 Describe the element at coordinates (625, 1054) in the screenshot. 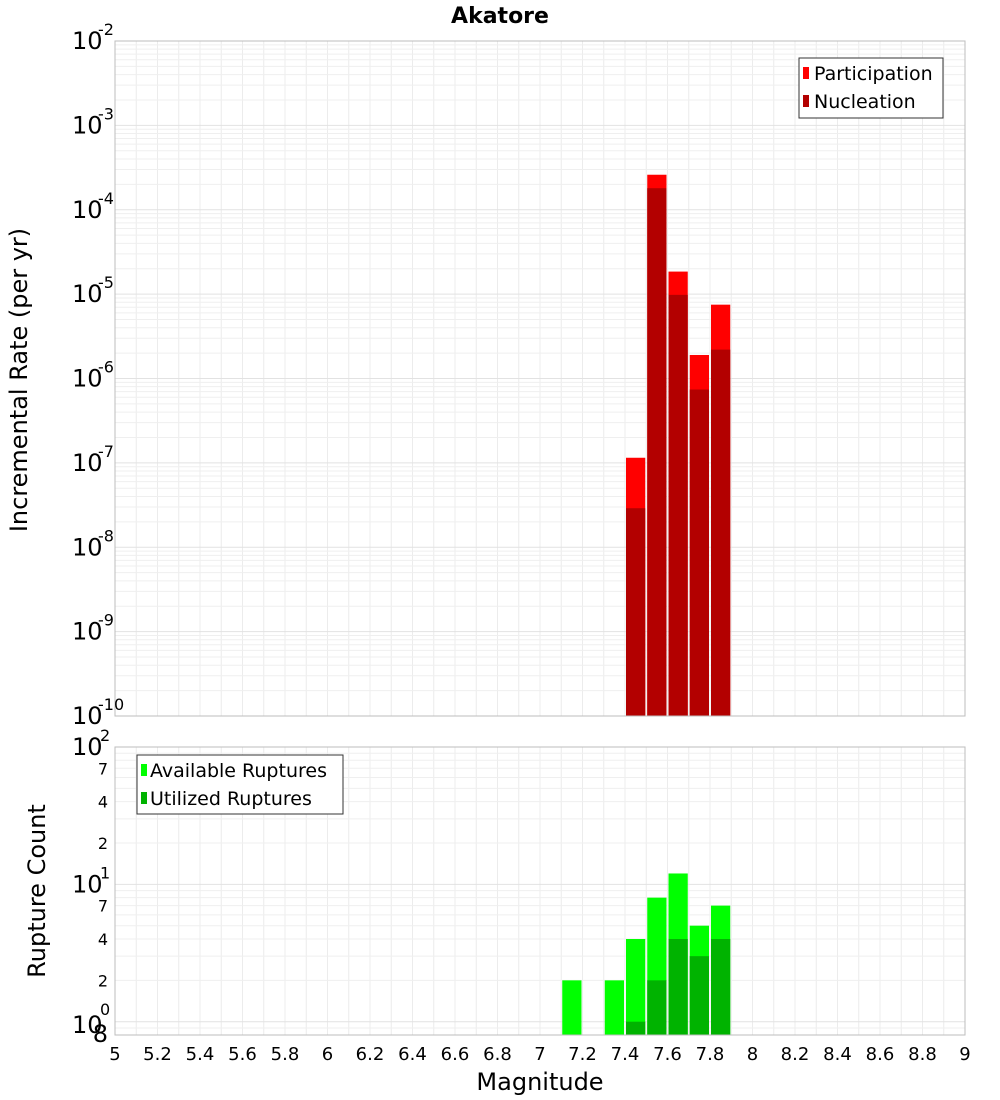

I see `x-tick-label: 7.4` at that location.